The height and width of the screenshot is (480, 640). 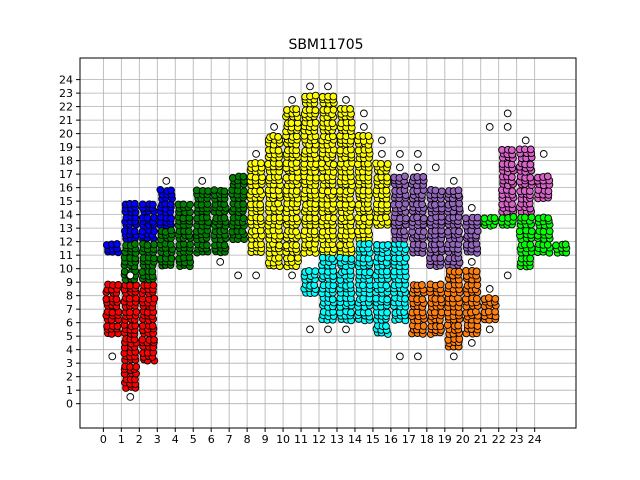 What do you see at coordinates (139, 221) in the screenshot?
I see `series-1-points` at bounding box center [139, 221].